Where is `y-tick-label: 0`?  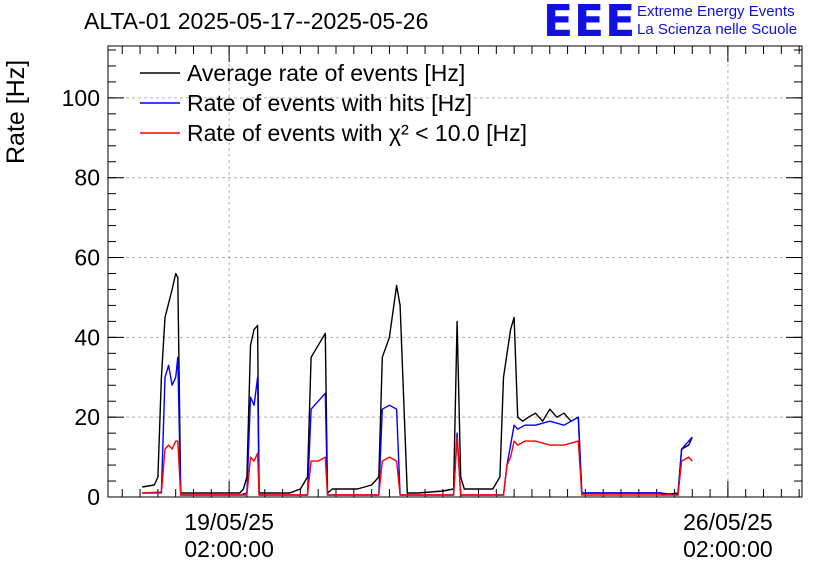 y-tick-label: 0 is located at coordinates (93, 497).